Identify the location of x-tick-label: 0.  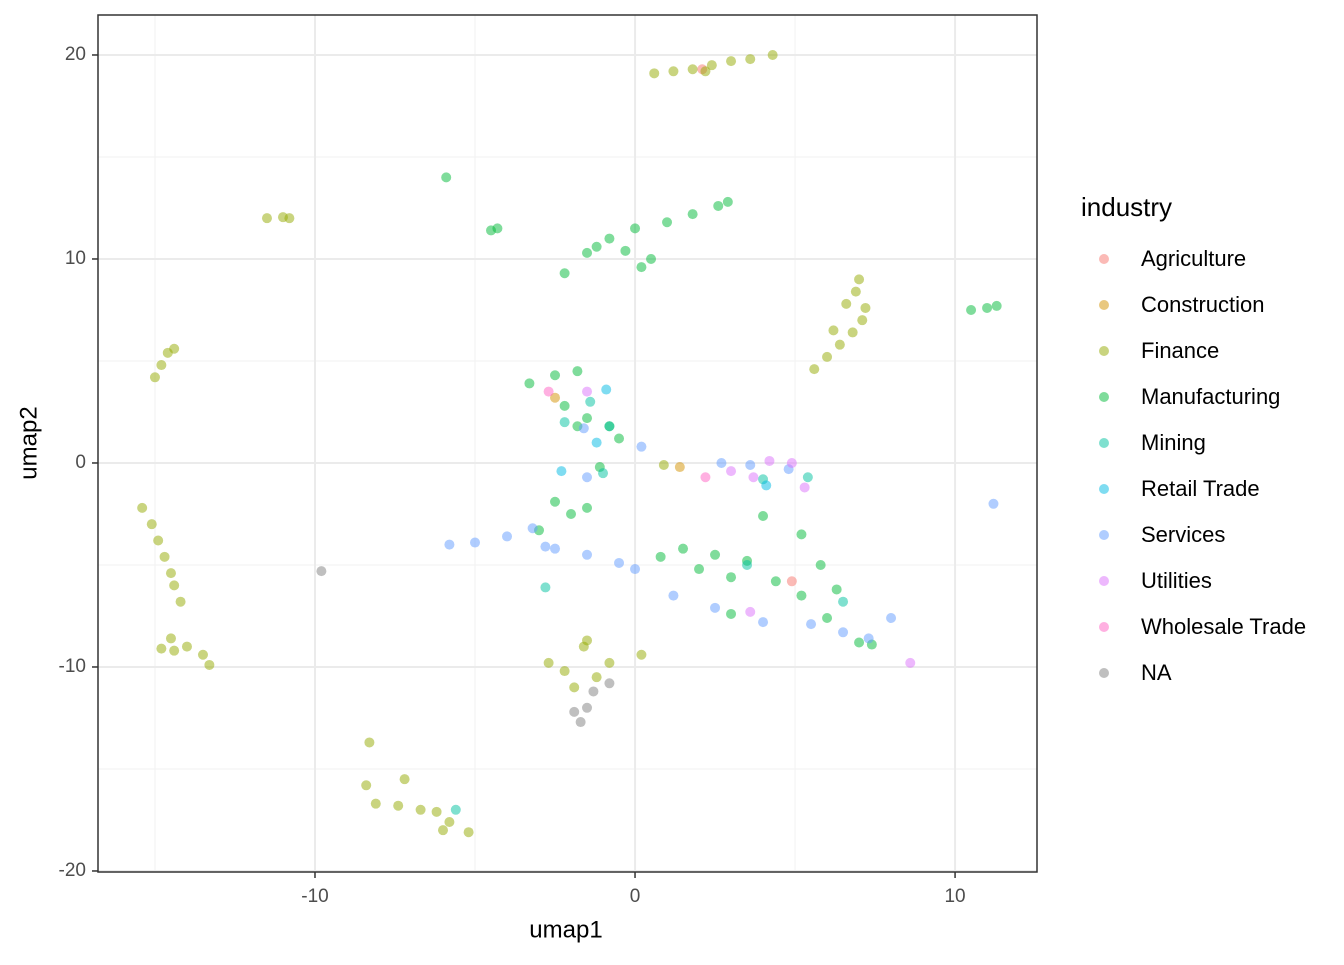
(635, 896).